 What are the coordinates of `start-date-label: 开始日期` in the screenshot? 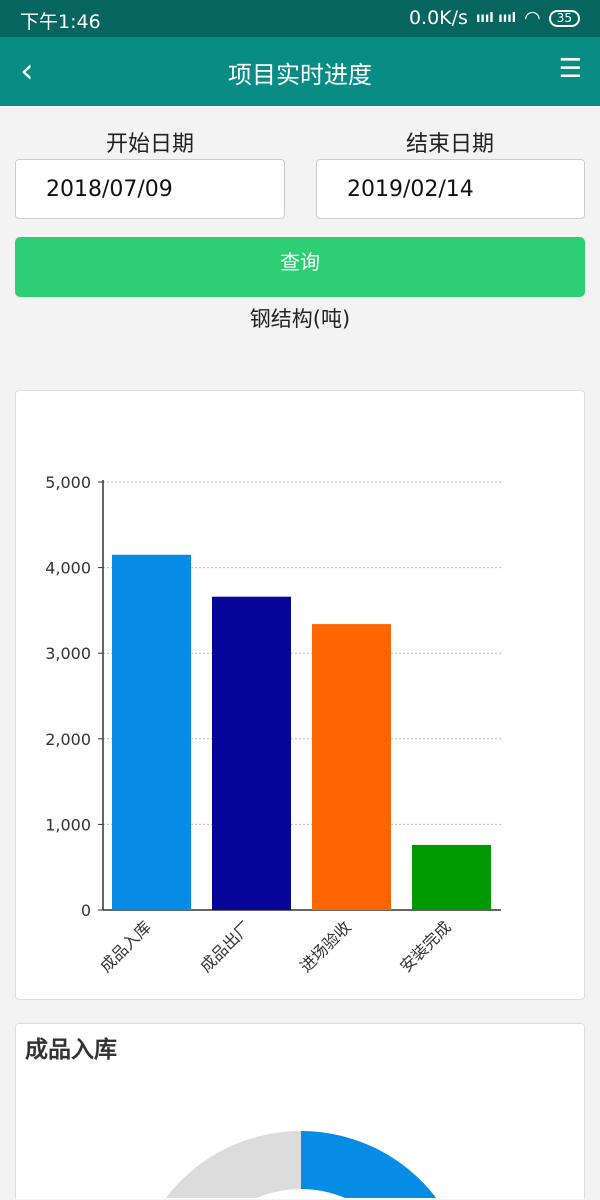 It's located at (149, 144).